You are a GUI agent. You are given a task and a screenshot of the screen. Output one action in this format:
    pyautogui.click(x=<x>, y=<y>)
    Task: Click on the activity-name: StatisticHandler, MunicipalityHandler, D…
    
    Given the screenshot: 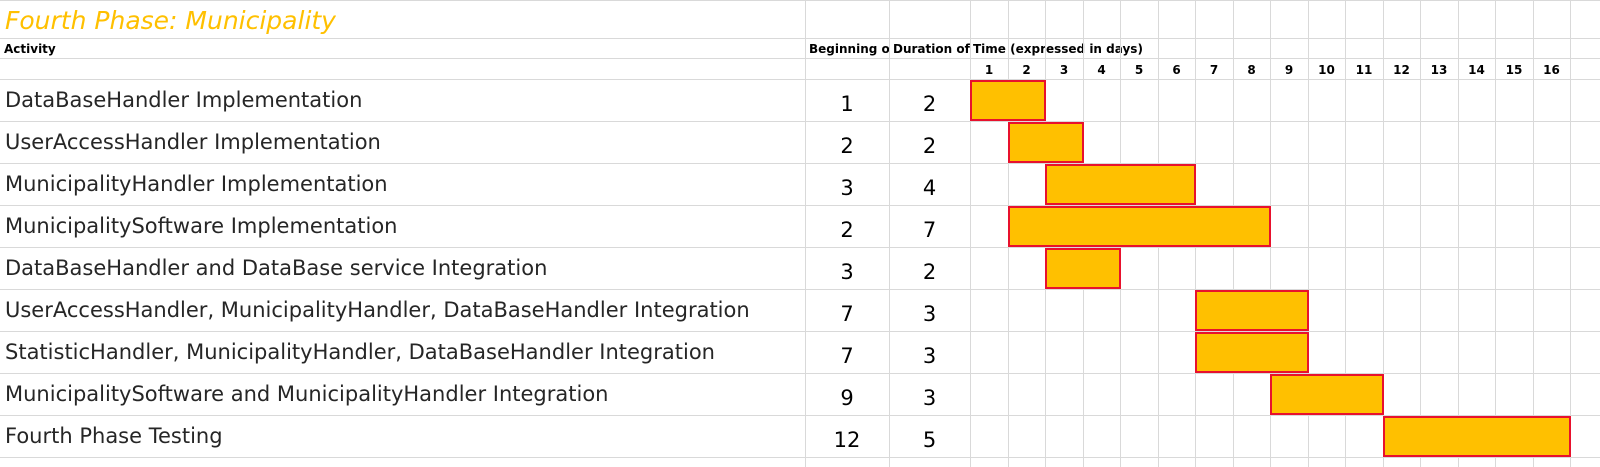 What is the action you would take?
    pyautogui.click(x=360, y=352)
    